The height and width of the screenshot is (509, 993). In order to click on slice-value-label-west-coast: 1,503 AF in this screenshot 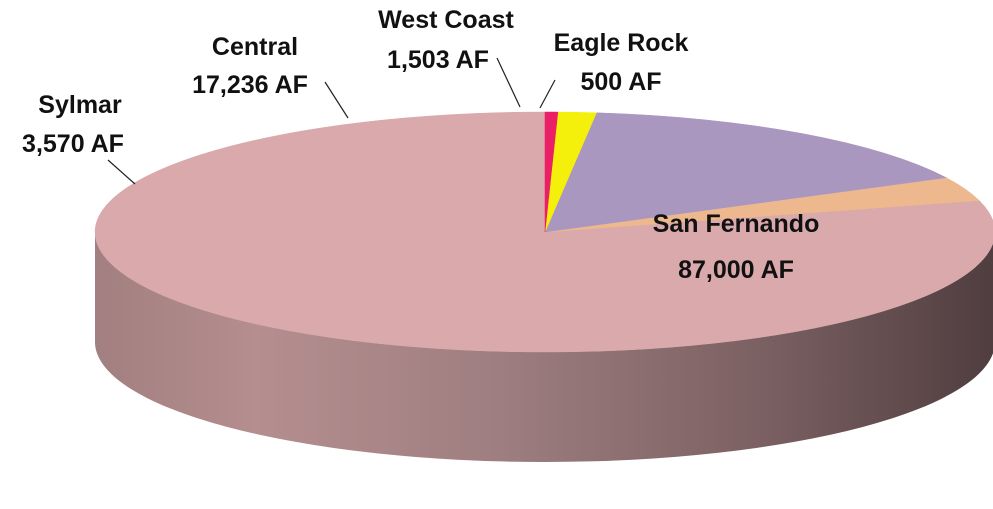, I will do `click(438, 60)`.